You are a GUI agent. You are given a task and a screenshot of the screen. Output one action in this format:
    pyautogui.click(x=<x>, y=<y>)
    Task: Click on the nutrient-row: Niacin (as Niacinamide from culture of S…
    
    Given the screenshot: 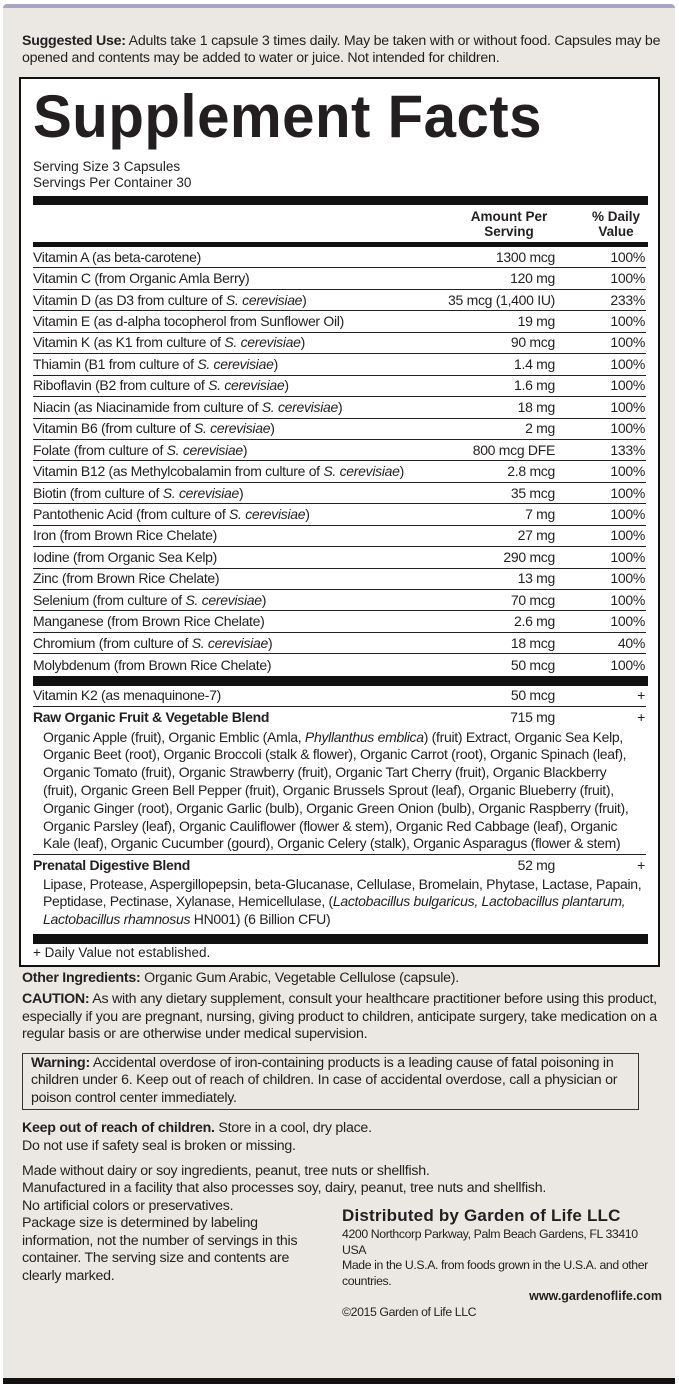 What is the action you would take?
    pyautogui.click(x=339, y=408)
    